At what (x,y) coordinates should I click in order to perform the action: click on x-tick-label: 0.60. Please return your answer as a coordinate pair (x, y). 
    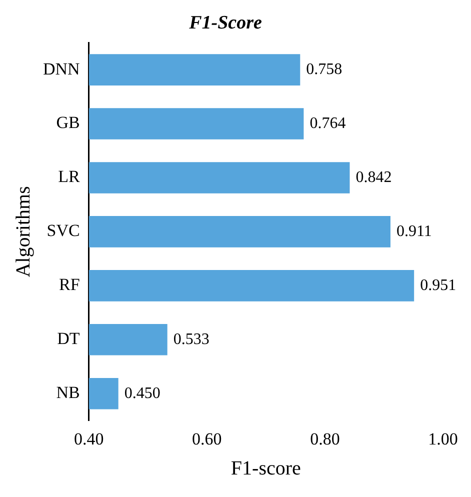
    Looking at the image, I should click on (207, 438).